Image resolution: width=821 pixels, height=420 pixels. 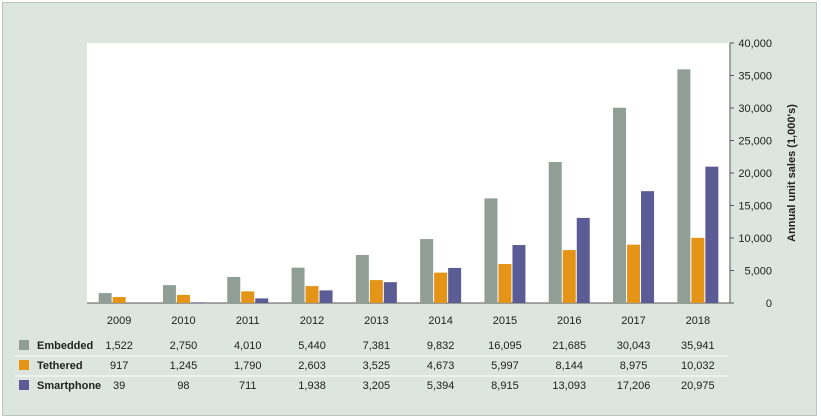 What do you see at coordinates (119, 366) in the screenshot?
I see `data-label: 917` at bounding box center [119, 366].